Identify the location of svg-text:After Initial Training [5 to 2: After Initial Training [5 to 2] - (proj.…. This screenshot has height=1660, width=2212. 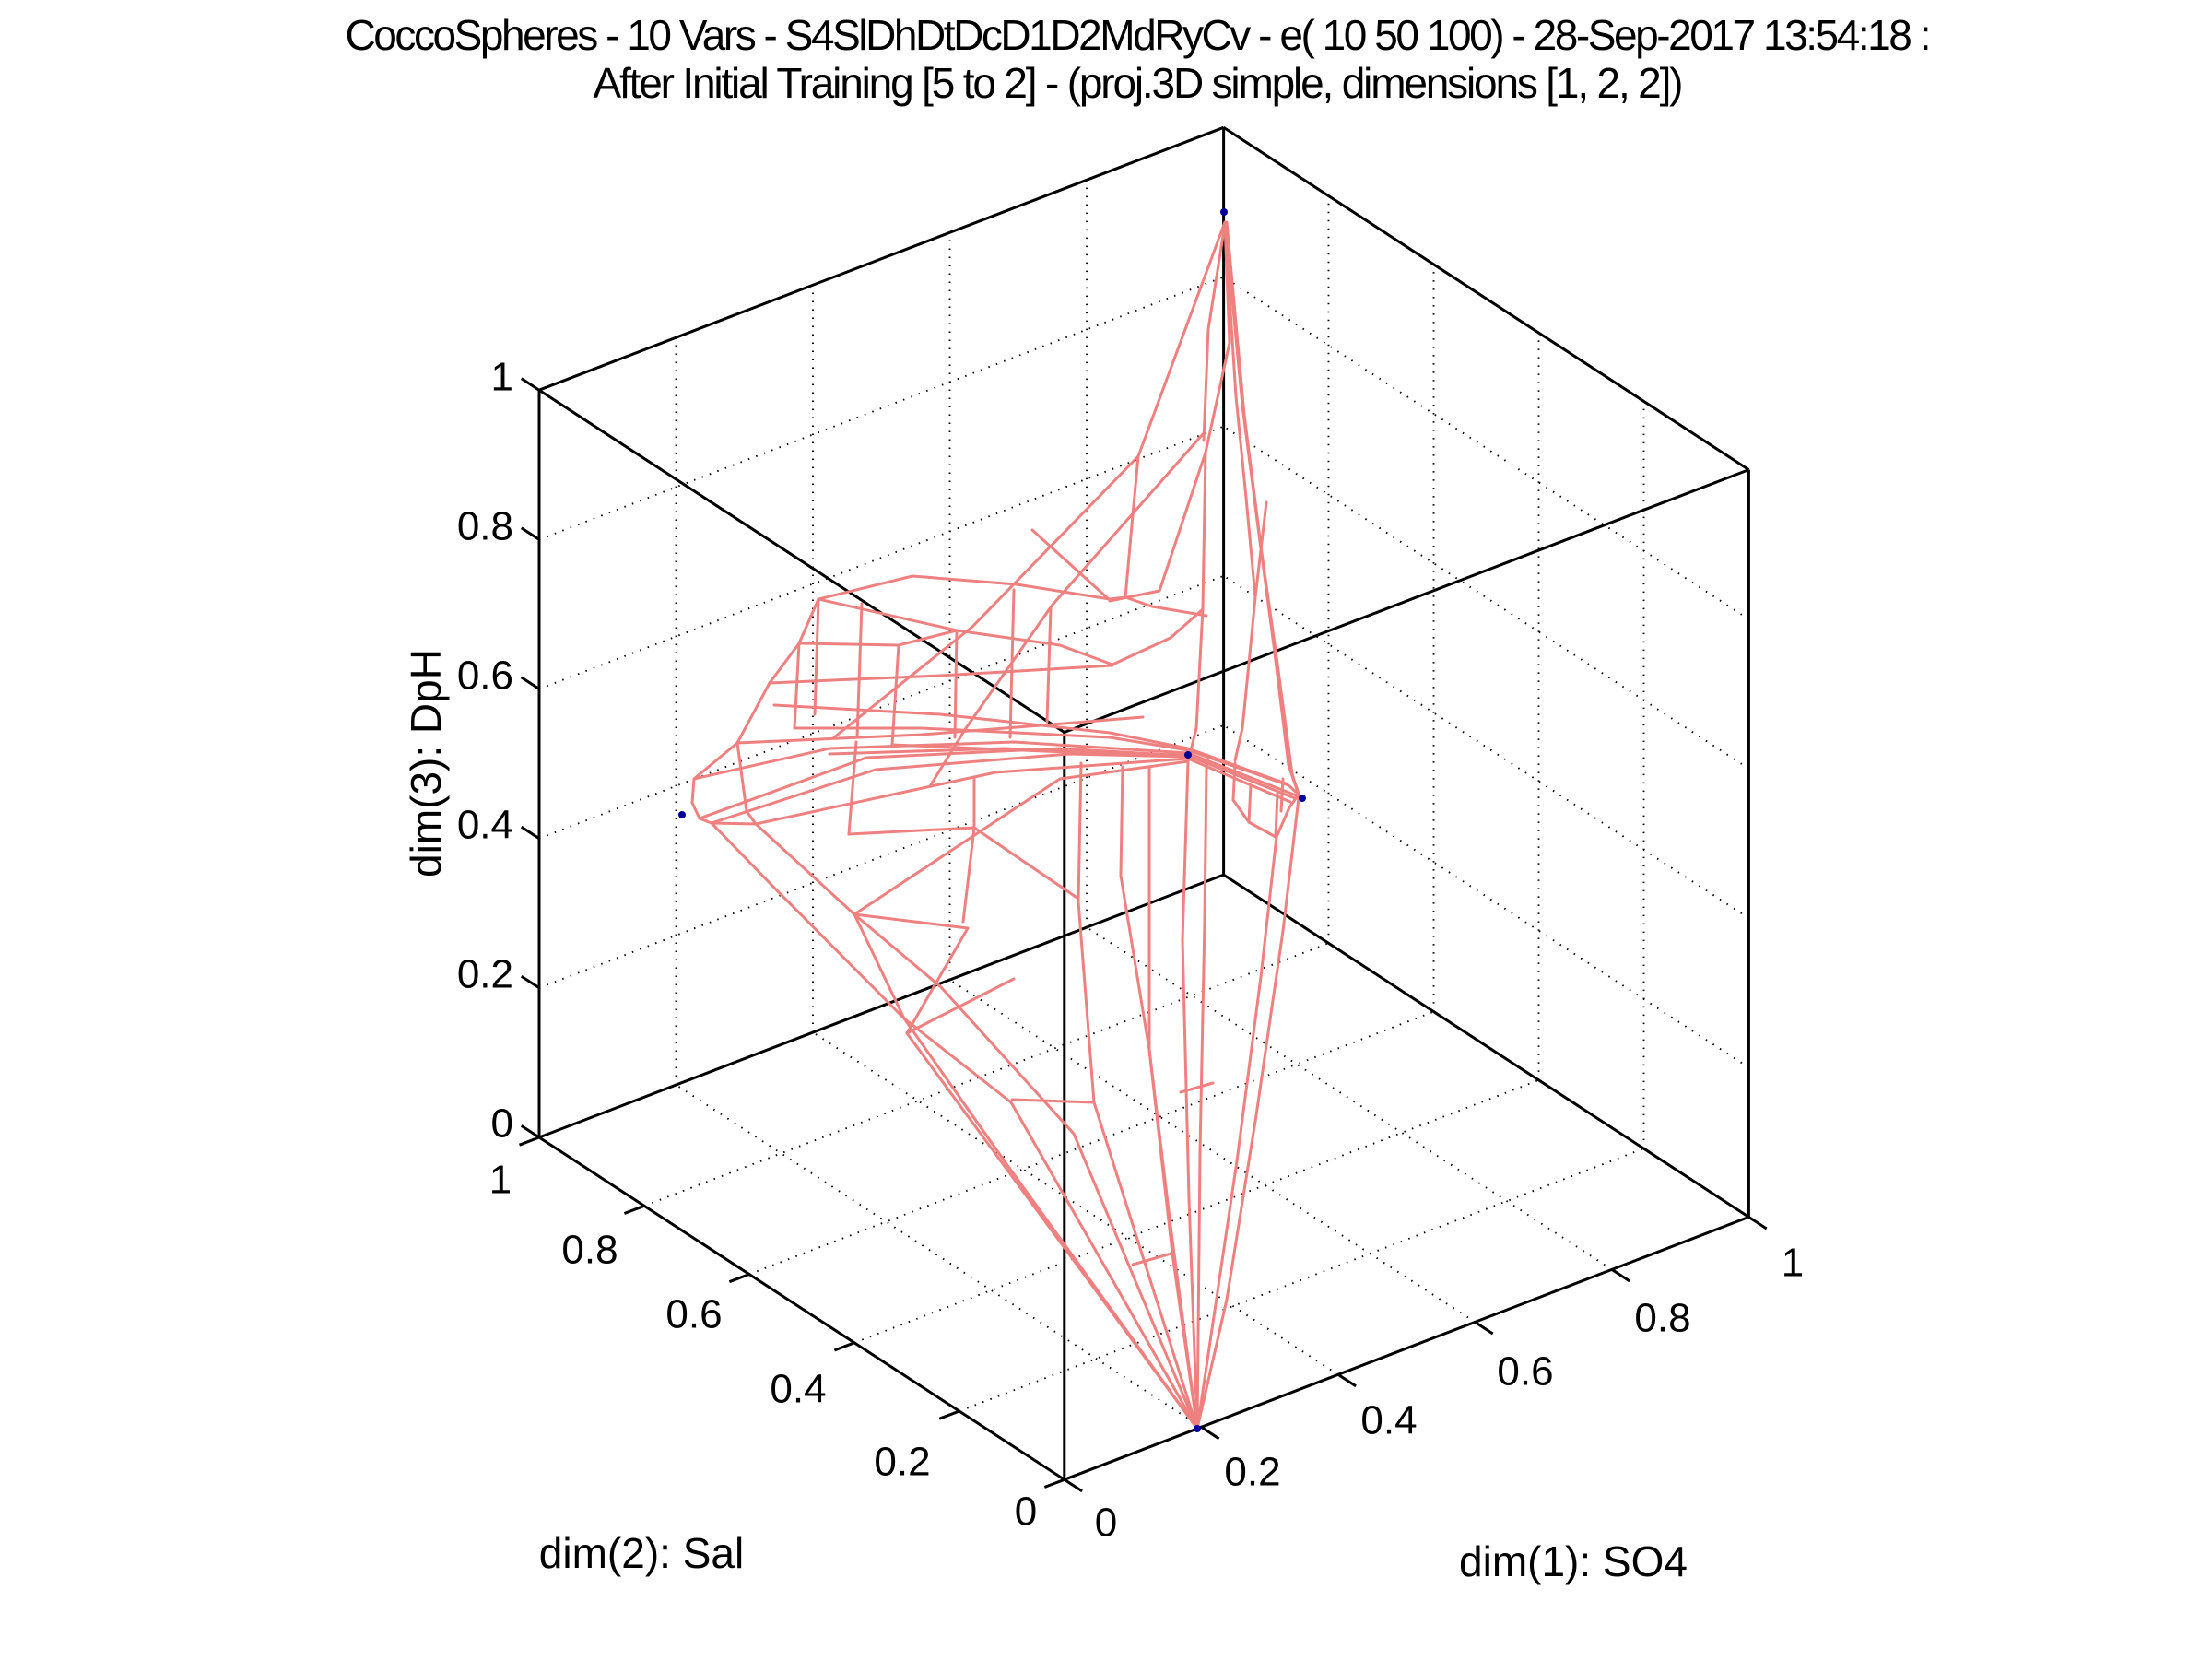
(1139, 83).